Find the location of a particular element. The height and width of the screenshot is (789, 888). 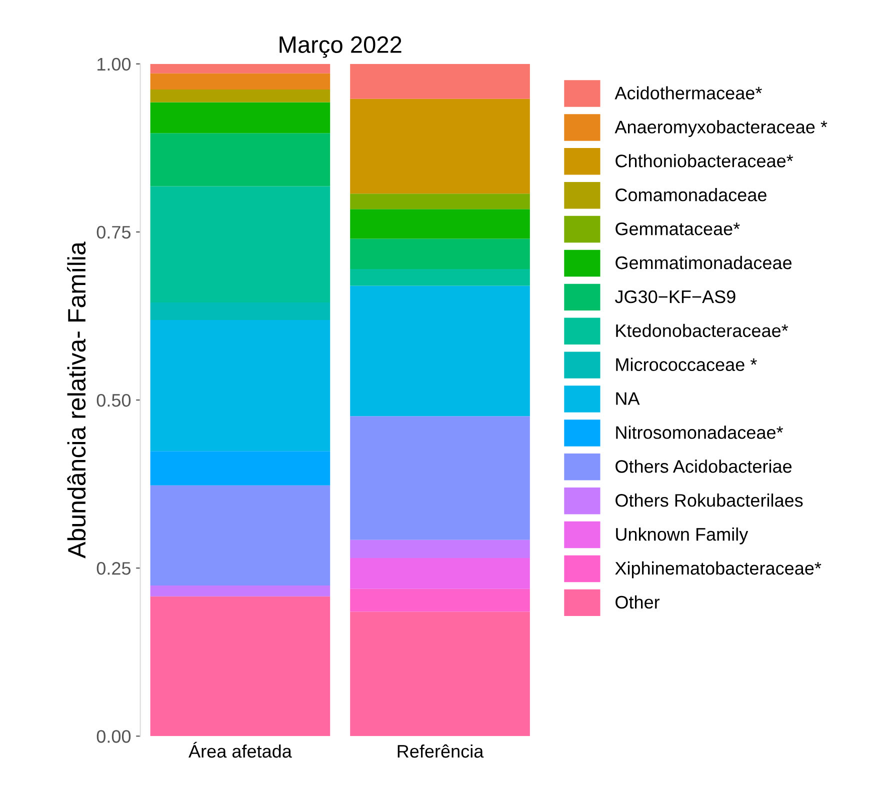

legend-label: Anaeromyxobacteraceae * is located at coordinates (721, 128).